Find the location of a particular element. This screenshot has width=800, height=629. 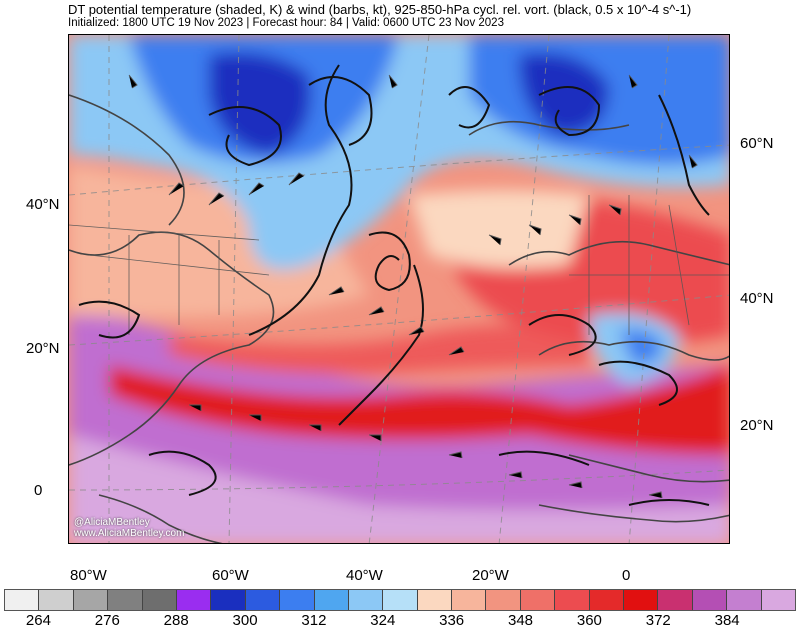

lat-label-right: 40°N is located at coordinates (757, 298).